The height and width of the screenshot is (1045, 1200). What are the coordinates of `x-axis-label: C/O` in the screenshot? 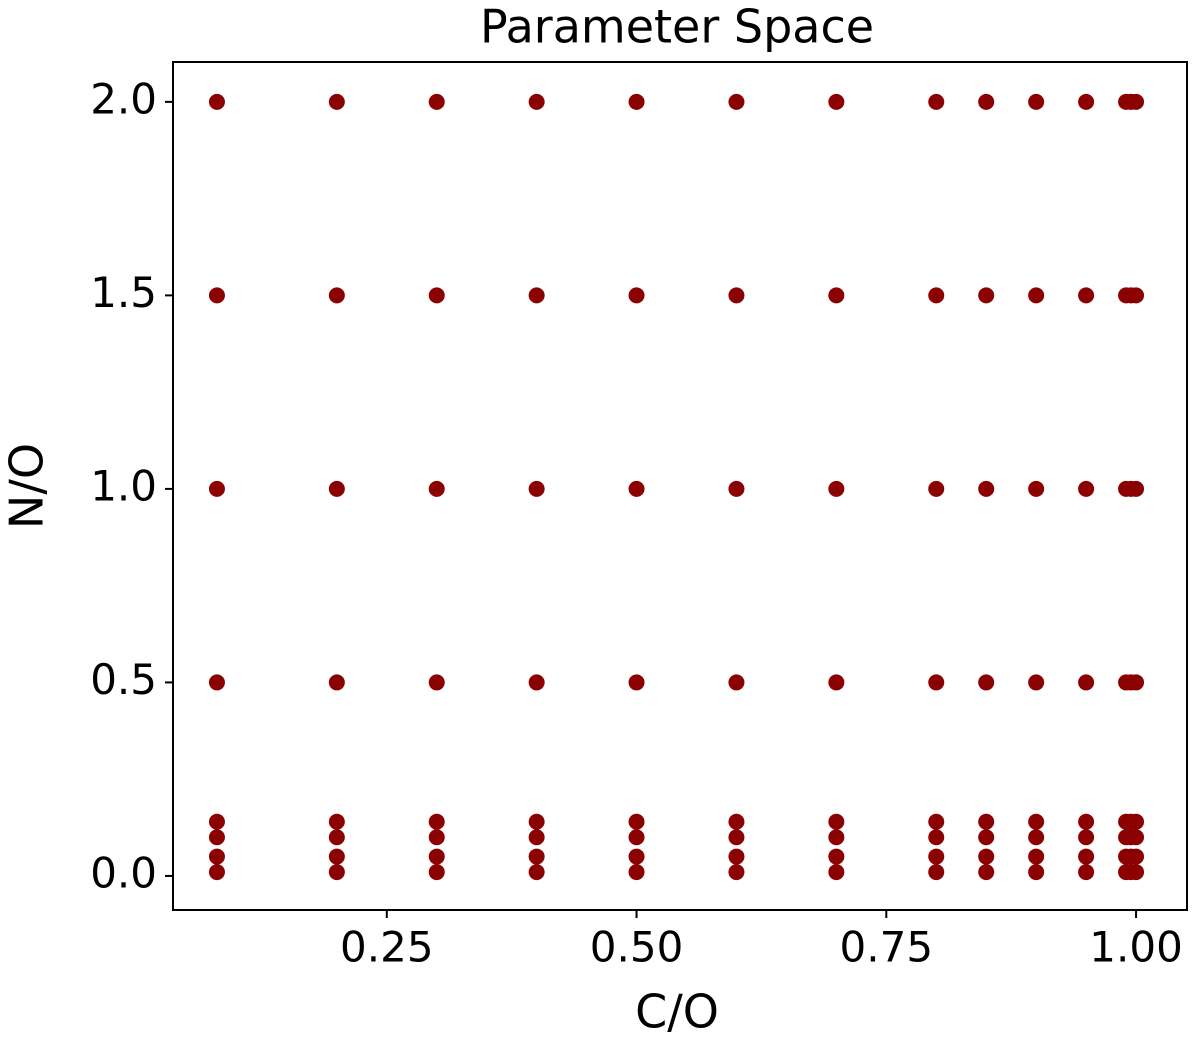 It's located at (677, 1012).